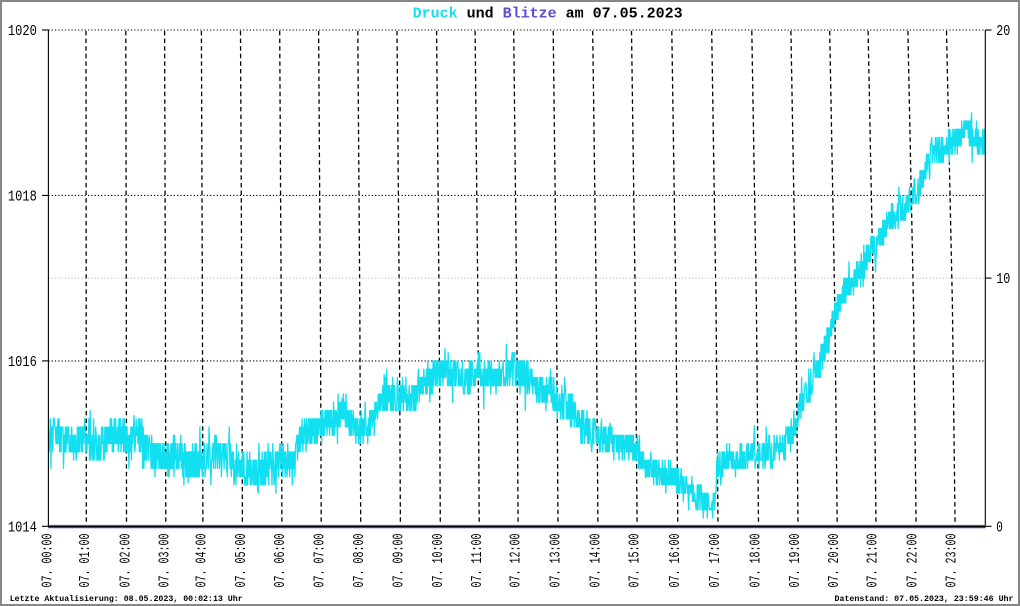 The height and width of the screenshot is (606, 1020). What do you see at coordinates (242, 561) in the screenshot?
I see `svg-text: 07. 05:00` at bounding box center [242, 561].